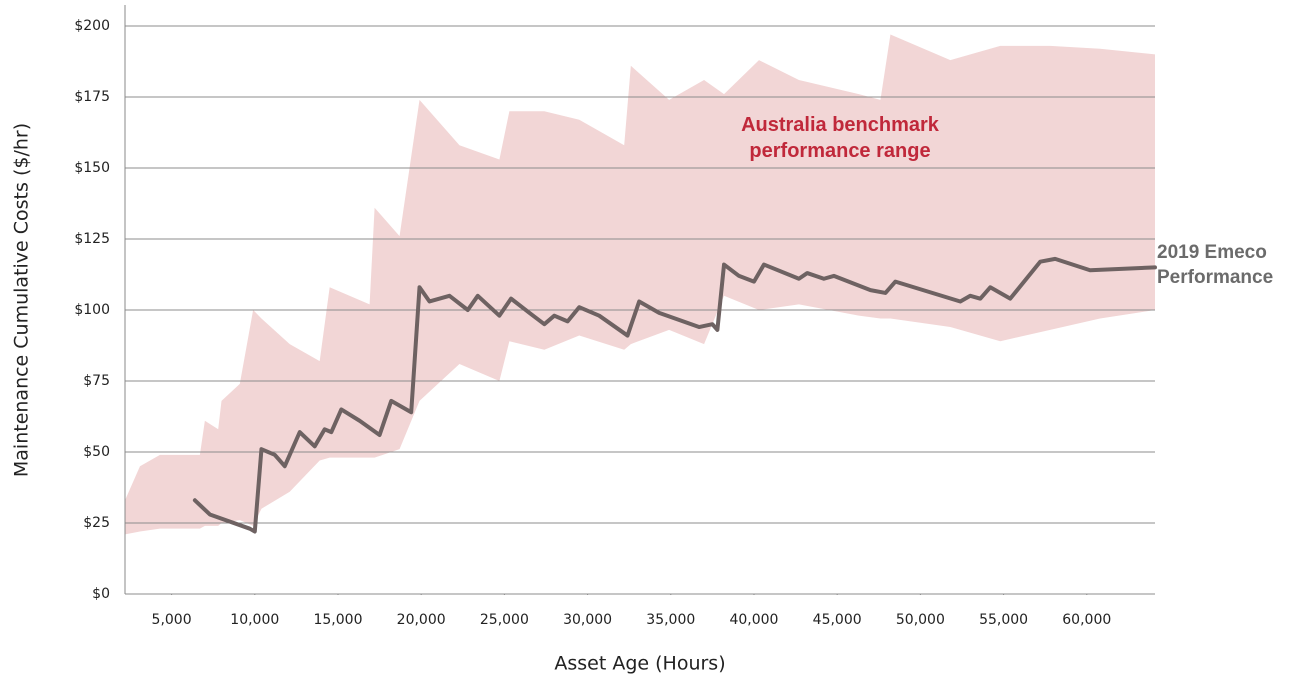 Image resolution: width=1316 pixels, height=679 pixels. What do you see at coordinates (504, 620) in the screenshot?
I see `x-tick-label: 25,000` at bounding box center [504, 620].